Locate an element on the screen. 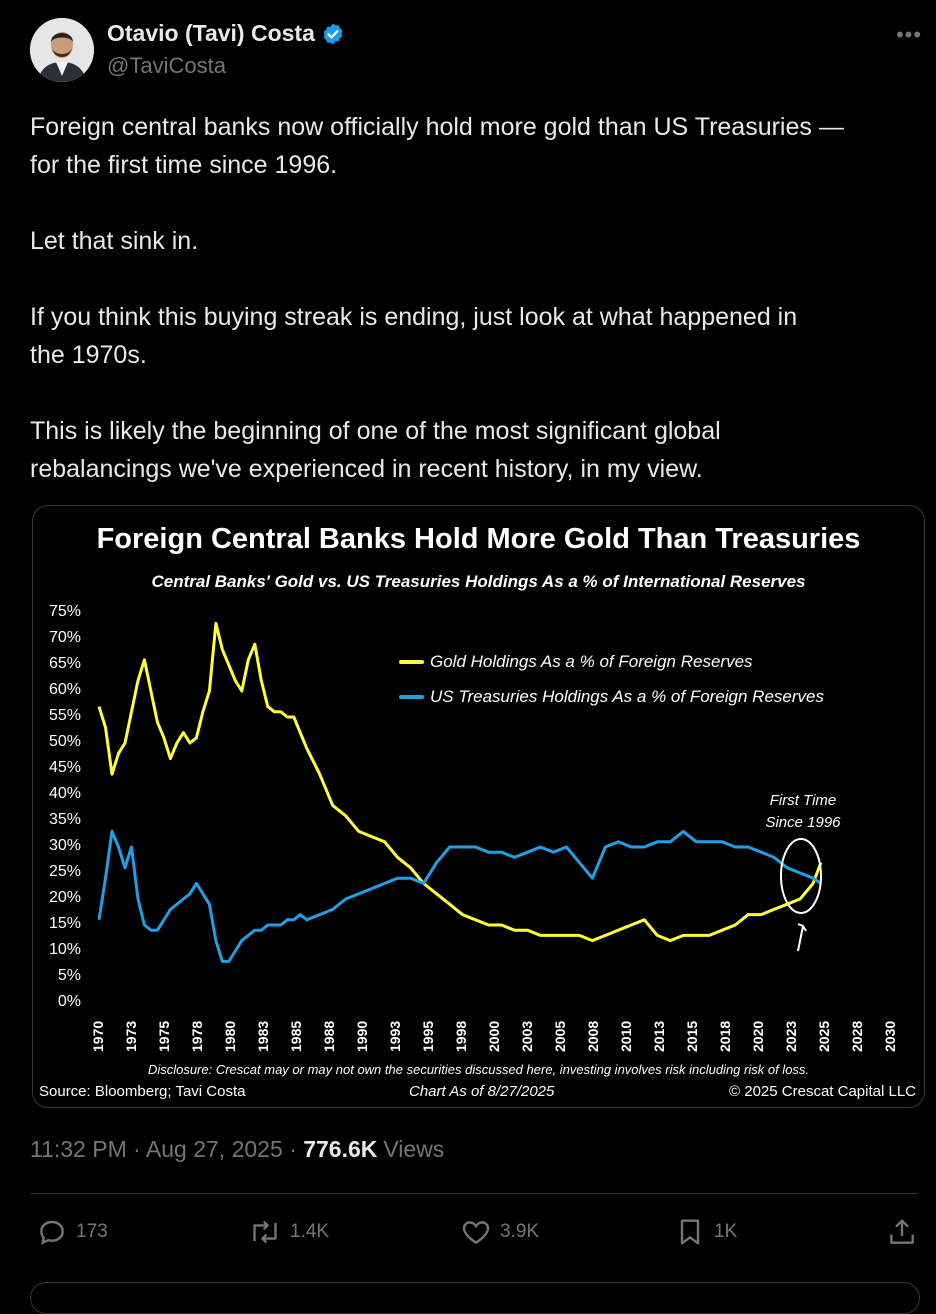 The image size is (936, 1314). share-icon is located at coordinates (902, 1231).